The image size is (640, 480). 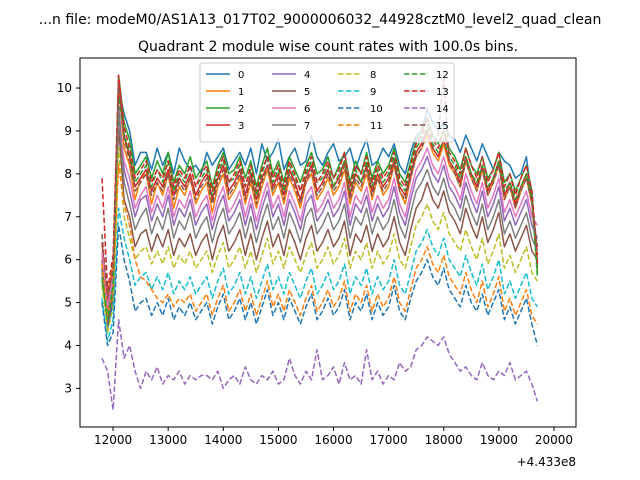 I want to click on y-tick-label: 5, so click(x=68, y=303).